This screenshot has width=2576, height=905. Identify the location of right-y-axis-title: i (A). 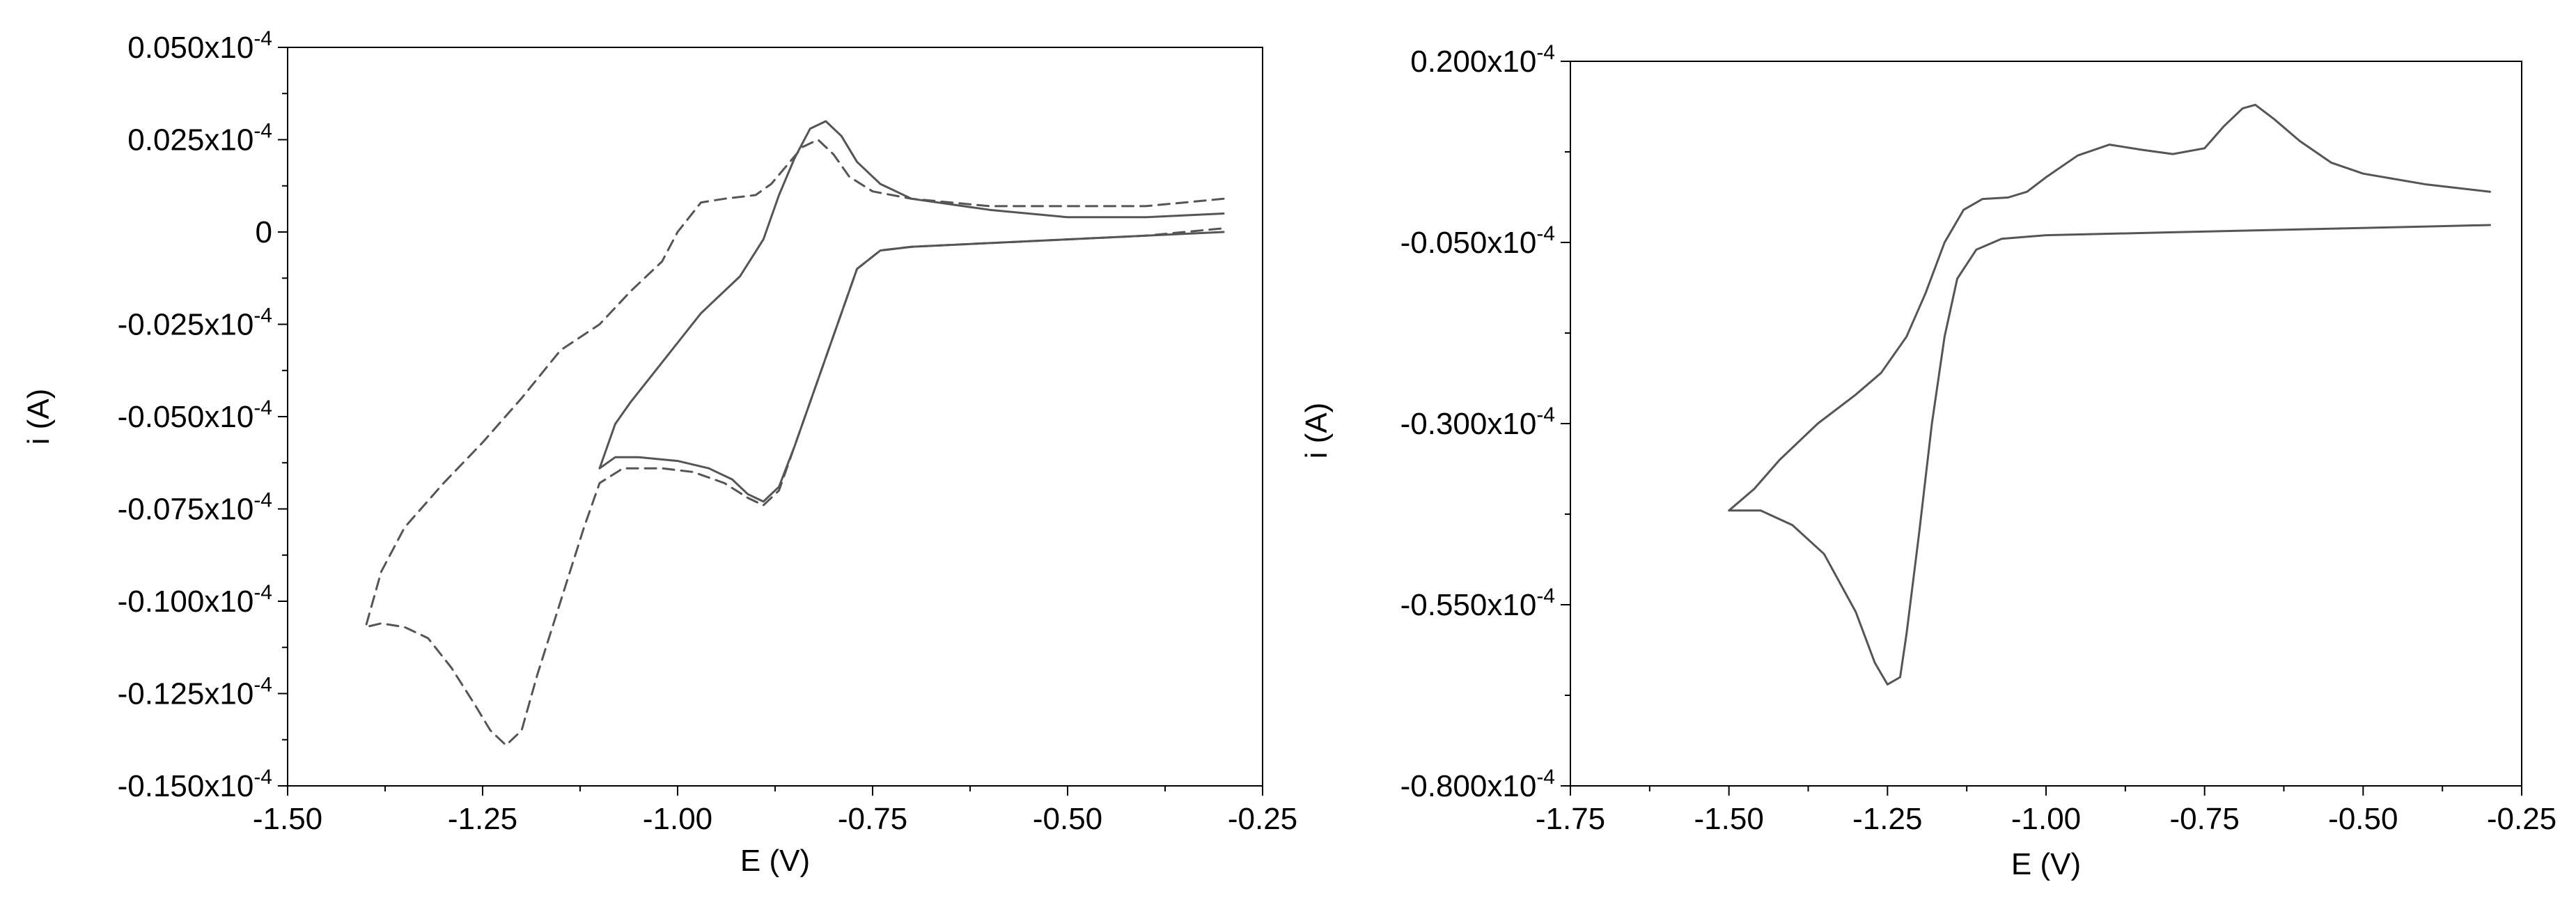
(1316, 431).